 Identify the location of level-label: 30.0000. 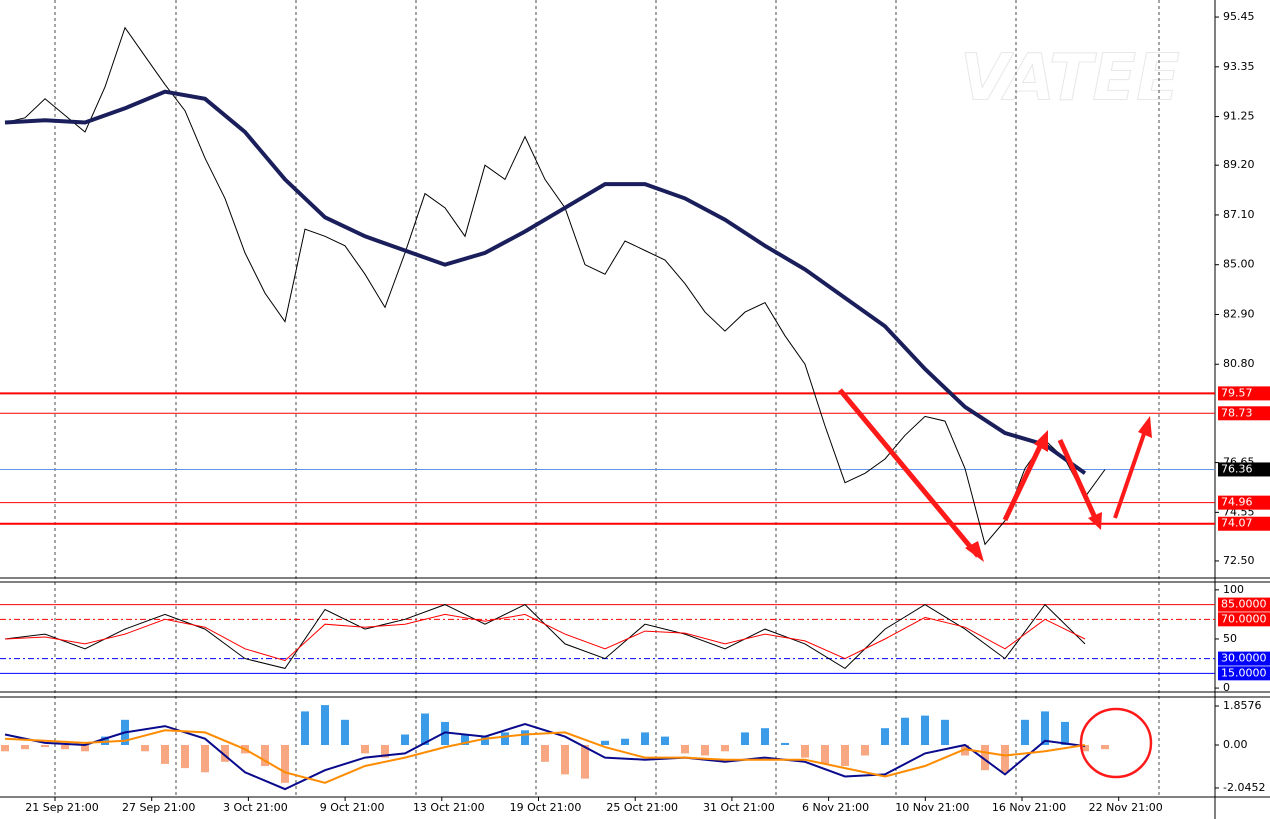
(1244, 658).